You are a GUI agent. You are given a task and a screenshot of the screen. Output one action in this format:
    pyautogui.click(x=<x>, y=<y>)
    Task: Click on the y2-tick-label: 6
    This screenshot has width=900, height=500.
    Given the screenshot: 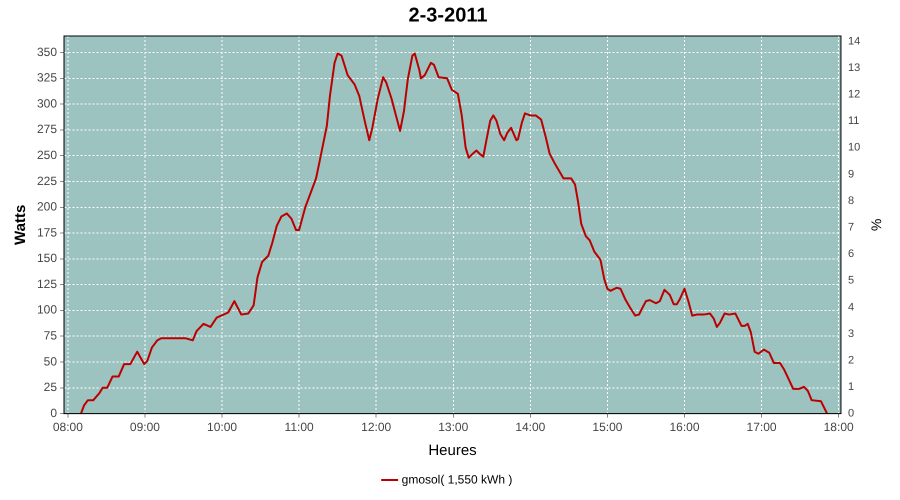 What is the action you would take?
    pyautogui.click(x=851, y=254)
    